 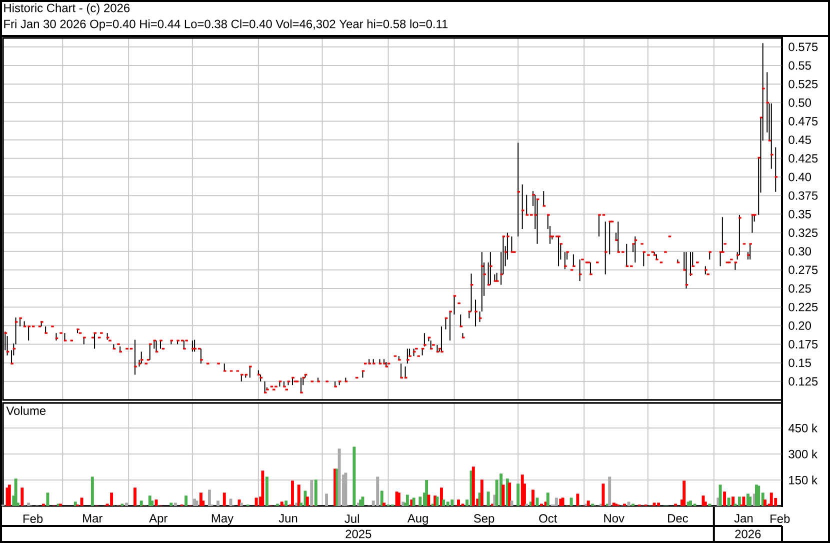 What do you see at coordinates (803, 428) in the screenshot?
I see `y-tick-label: 450 k` at bounding box center [803, 428].